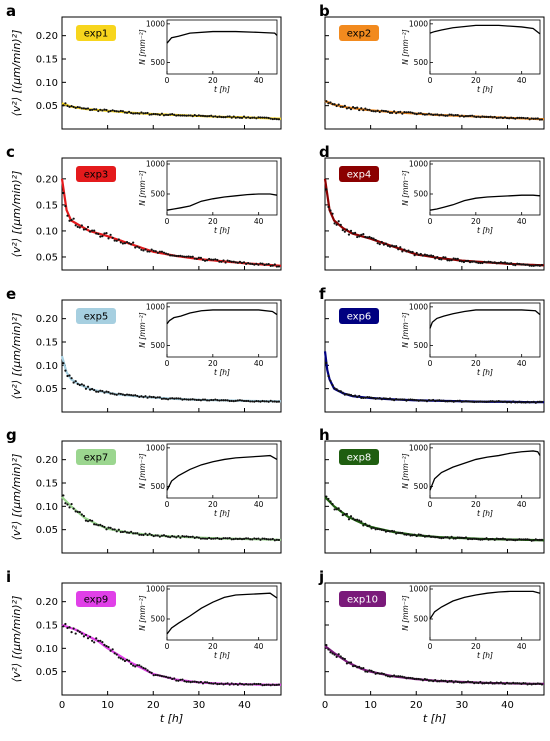 The height and width of the screenshot is (741, 550). I want to click on badge-label: exp7, so click(96, 458).